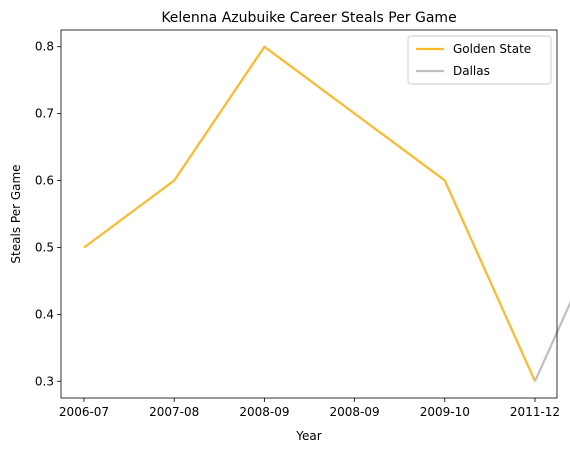 The width and height of the screenshot is (570, 453). What do you see at coordinates (174, 412) in the screenshot?
I see `x-tick-label: 2007-08` at bounding box center [174, 412].